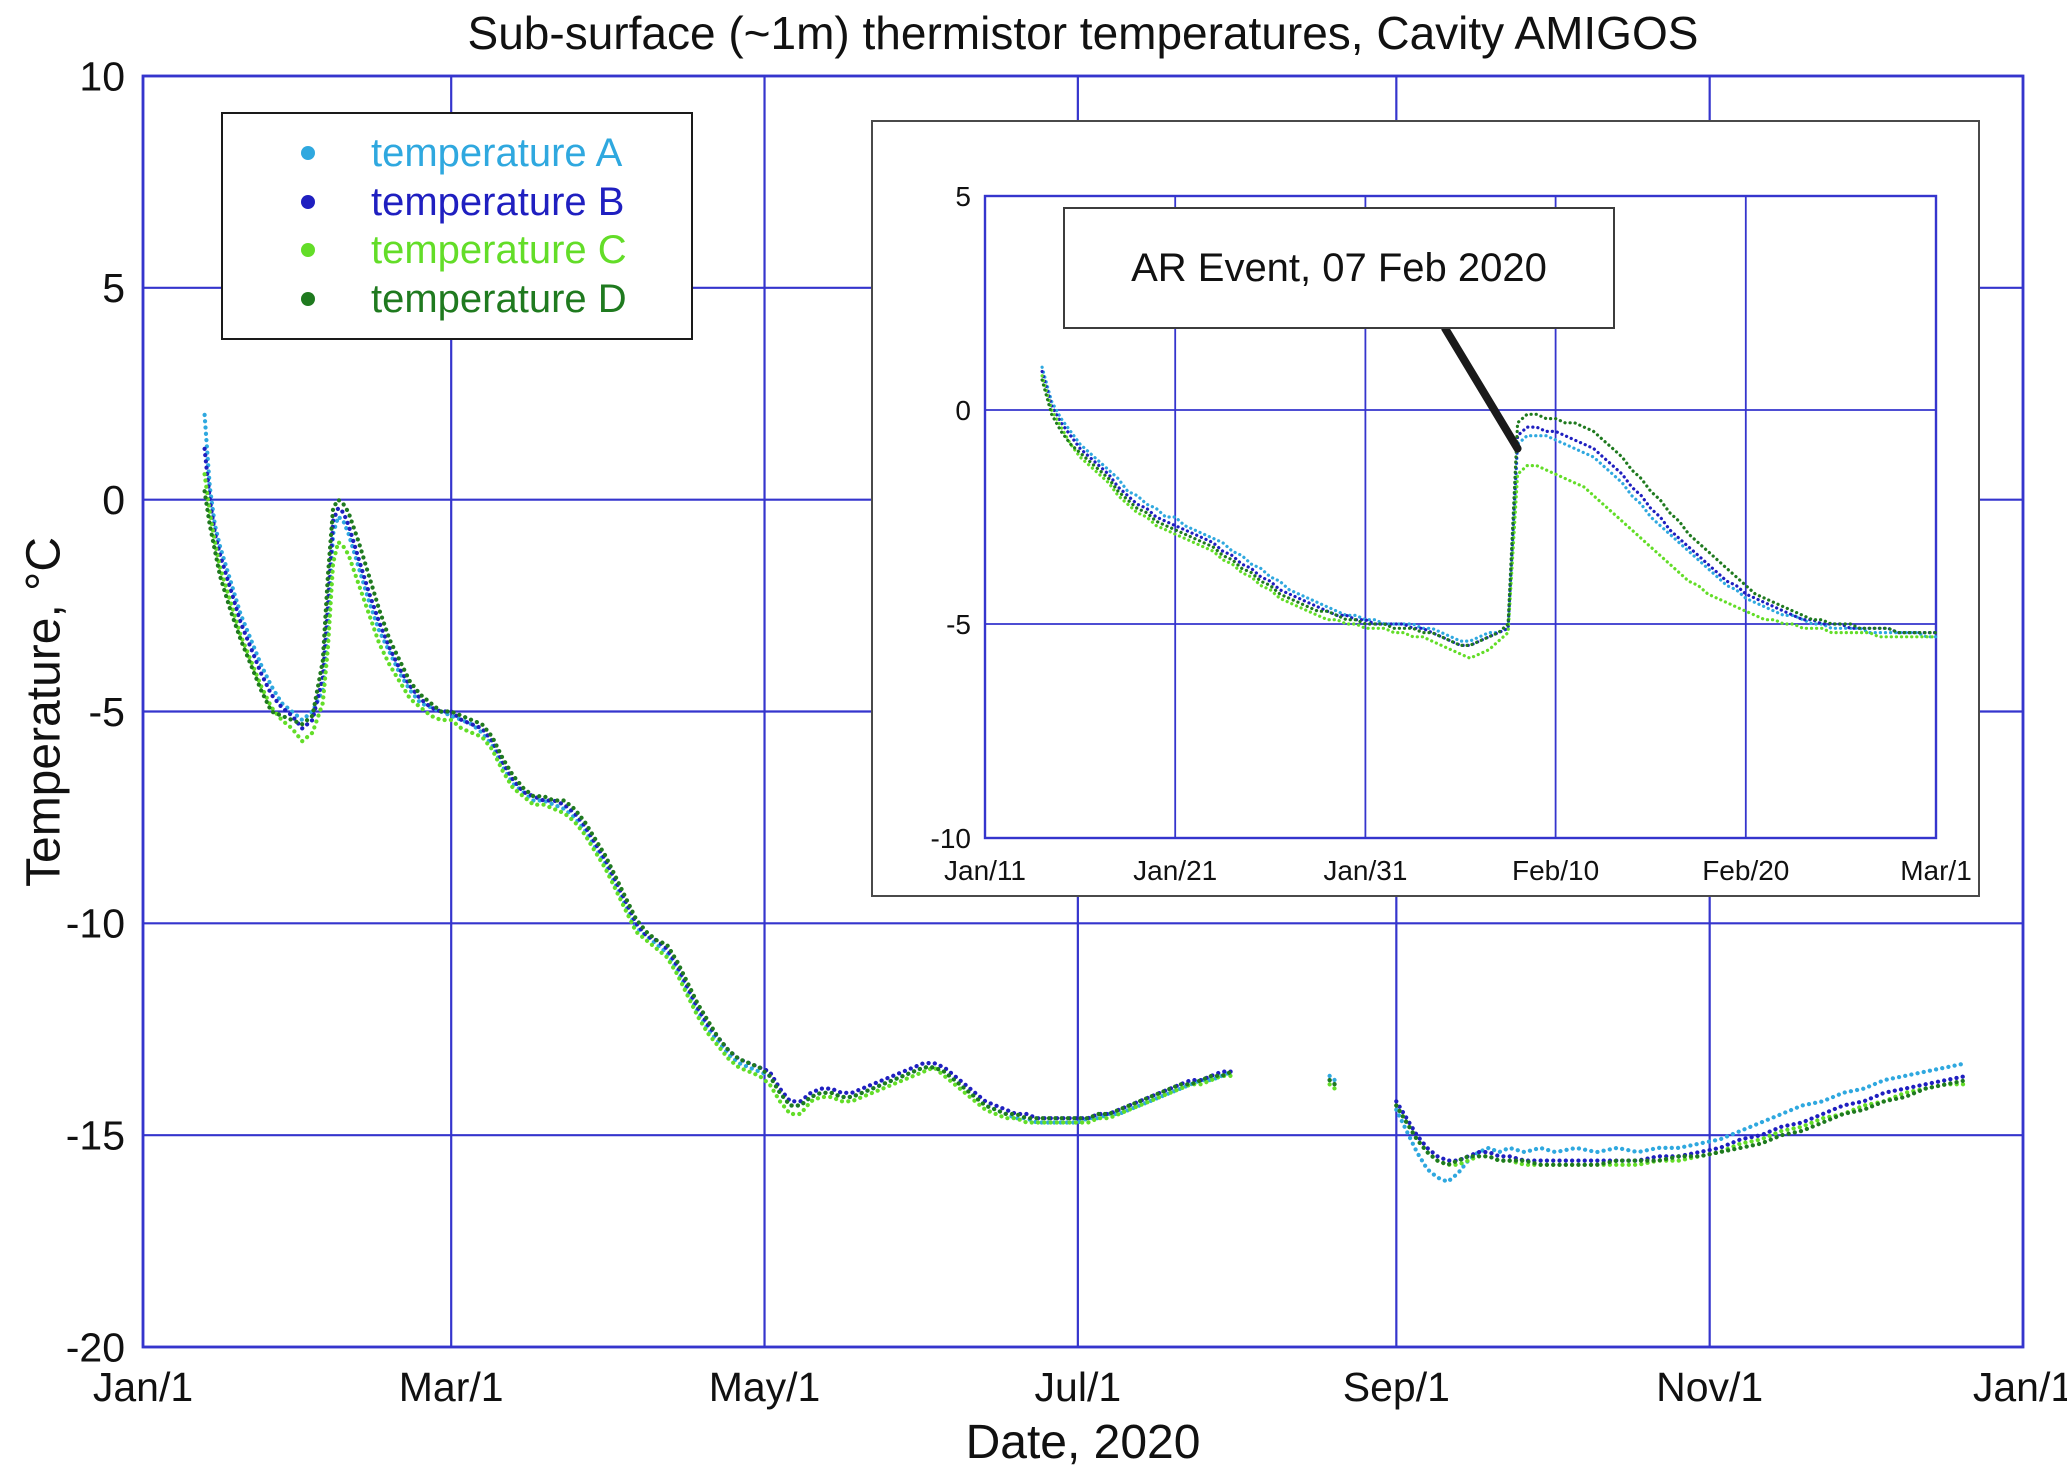  What do you see at coordinates (1396, 1387) in the screenshot?
I see `svg-text: Sep/1` at bounding box center [1396, 1387].